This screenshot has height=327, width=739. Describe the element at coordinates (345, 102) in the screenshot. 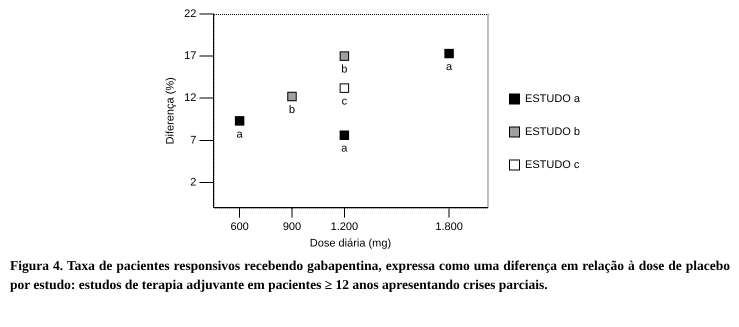

I see `annotation: c` at that location.